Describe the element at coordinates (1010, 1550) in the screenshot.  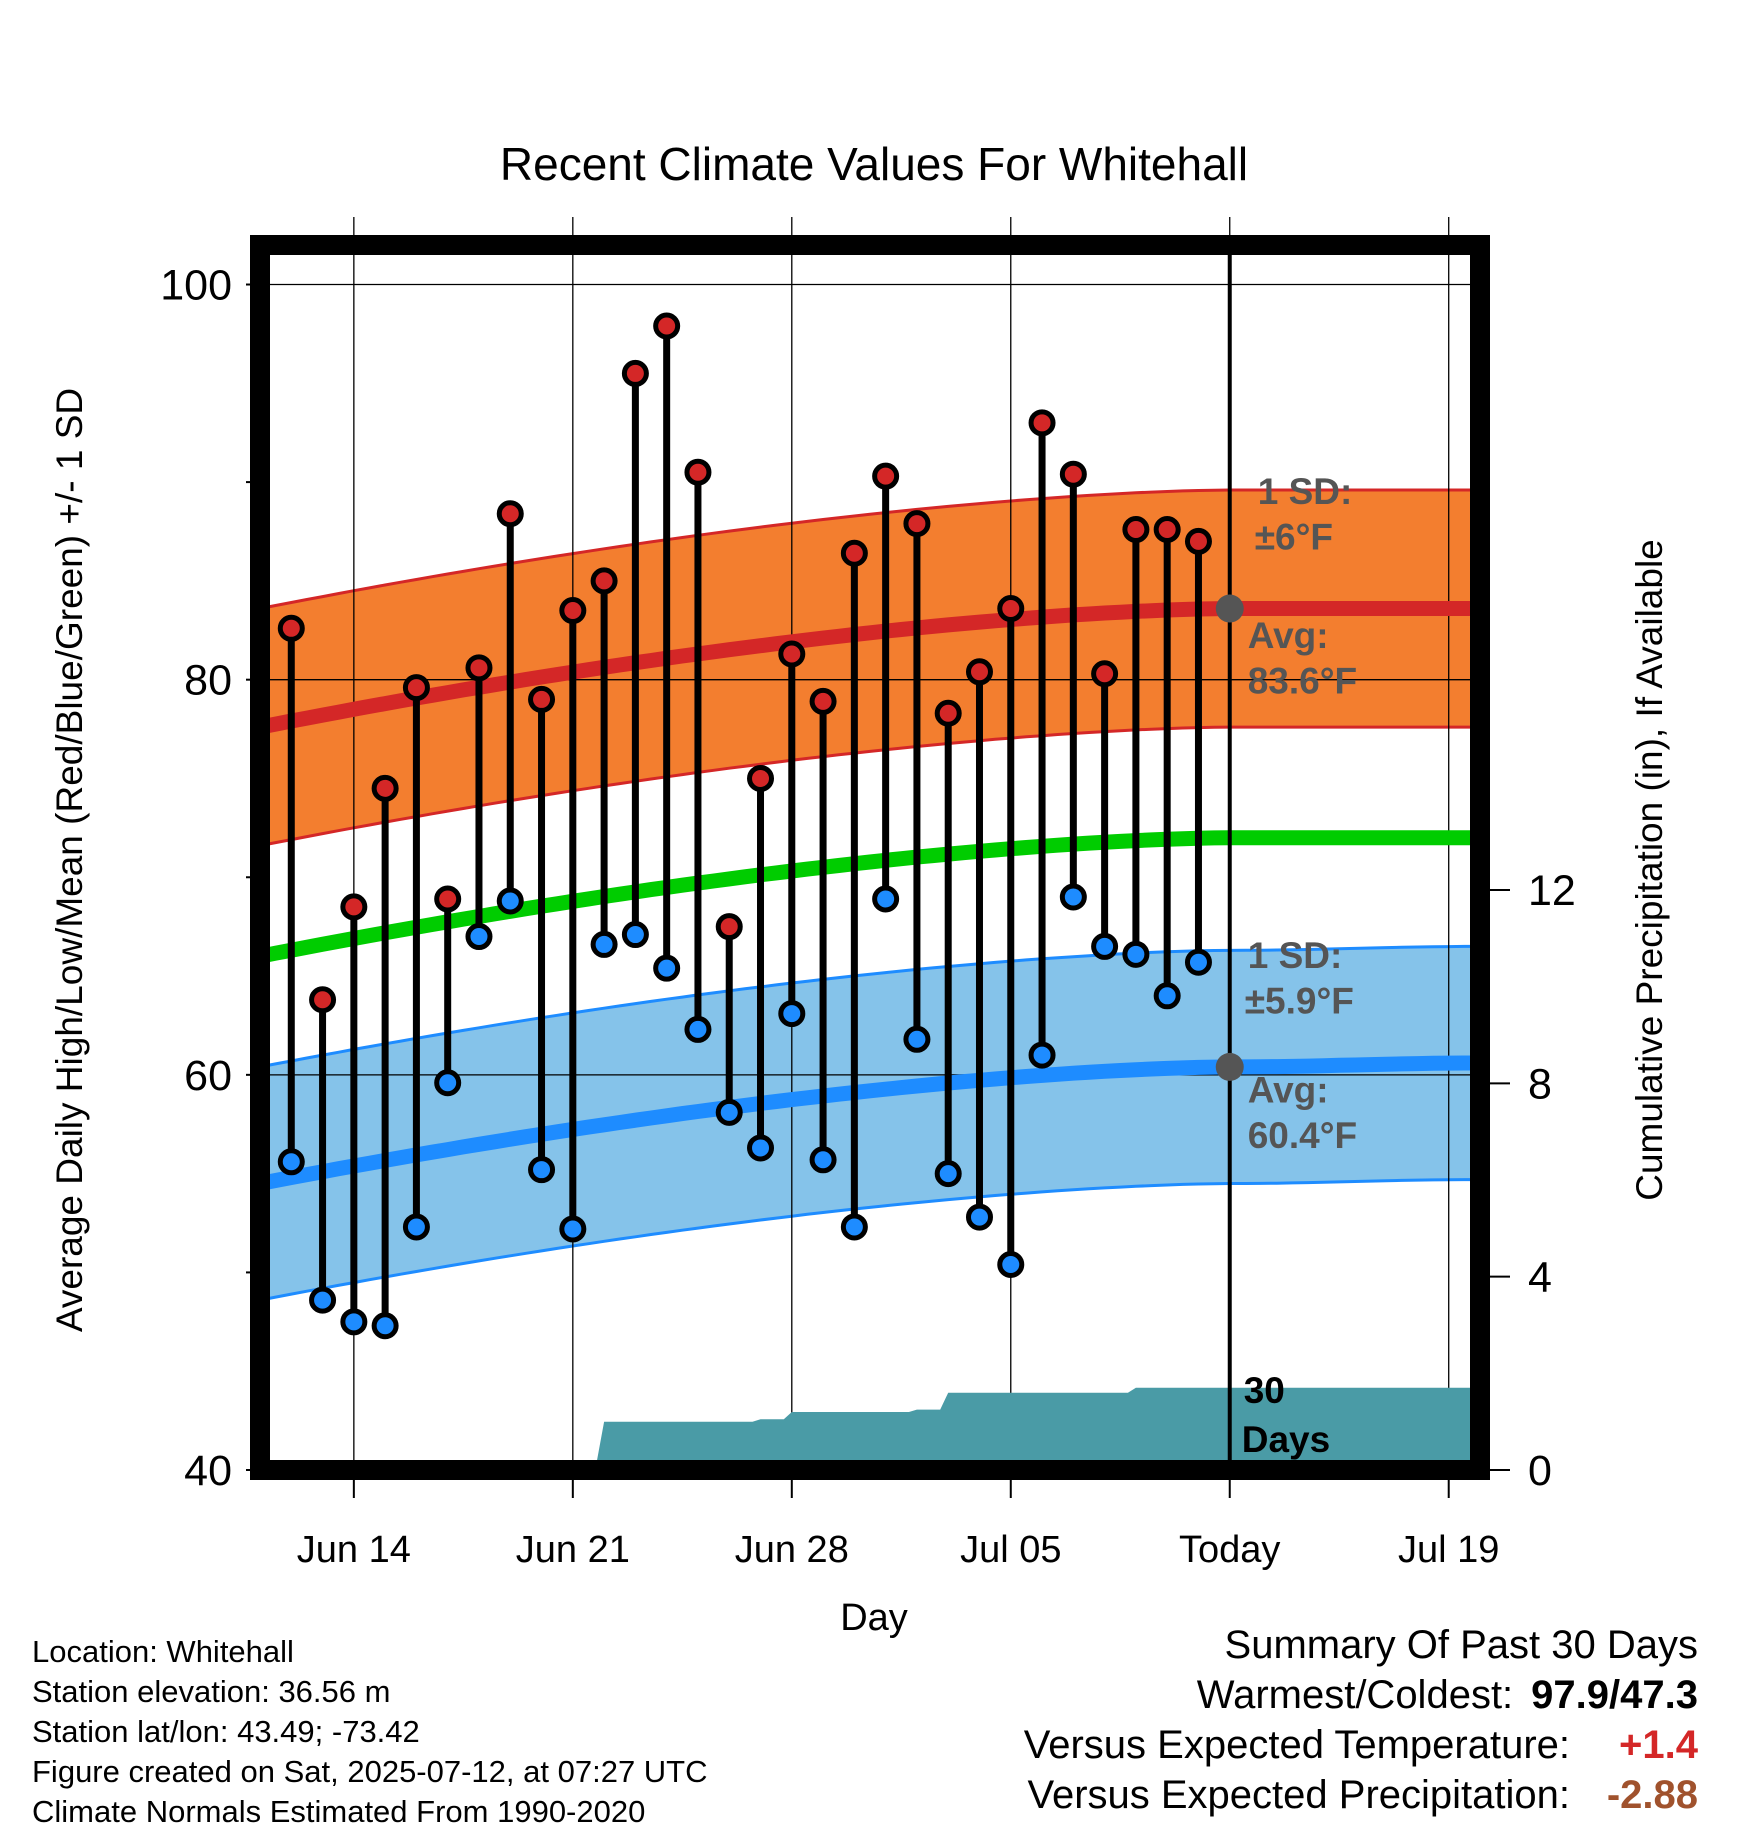
I see `xtick-label-3: Jul 05` at that location.